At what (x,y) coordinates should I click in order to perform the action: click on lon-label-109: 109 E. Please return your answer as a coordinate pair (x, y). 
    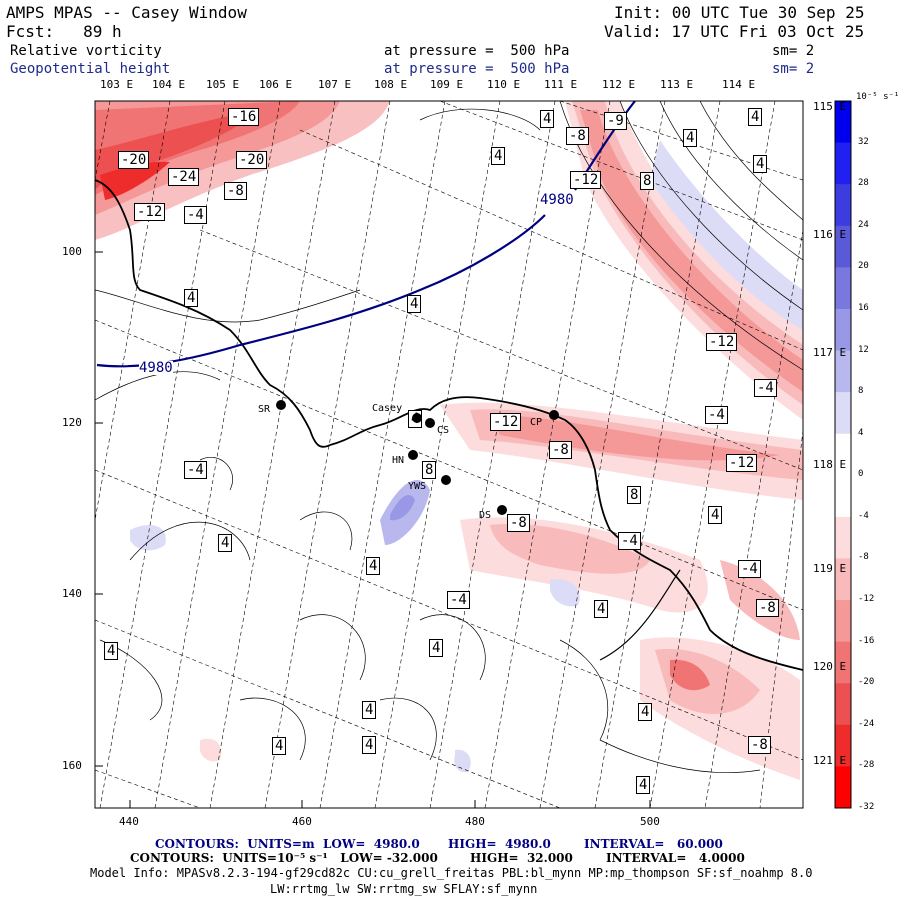
    Looking at the image, I should click on (447, 84).